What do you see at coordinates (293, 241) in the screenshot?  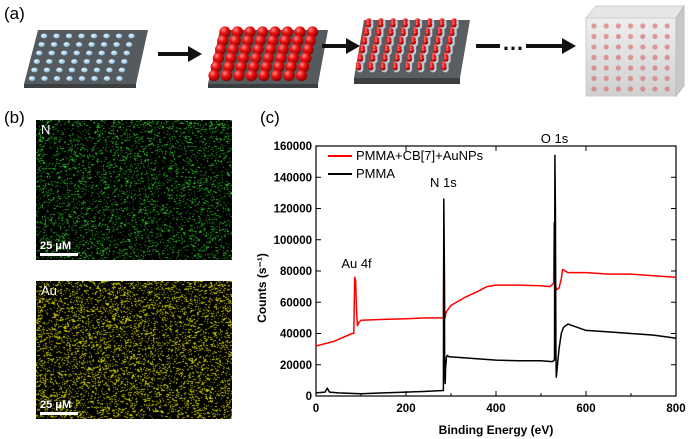 I see `y-tick-label: 100000` at bounding box center [293, 241].